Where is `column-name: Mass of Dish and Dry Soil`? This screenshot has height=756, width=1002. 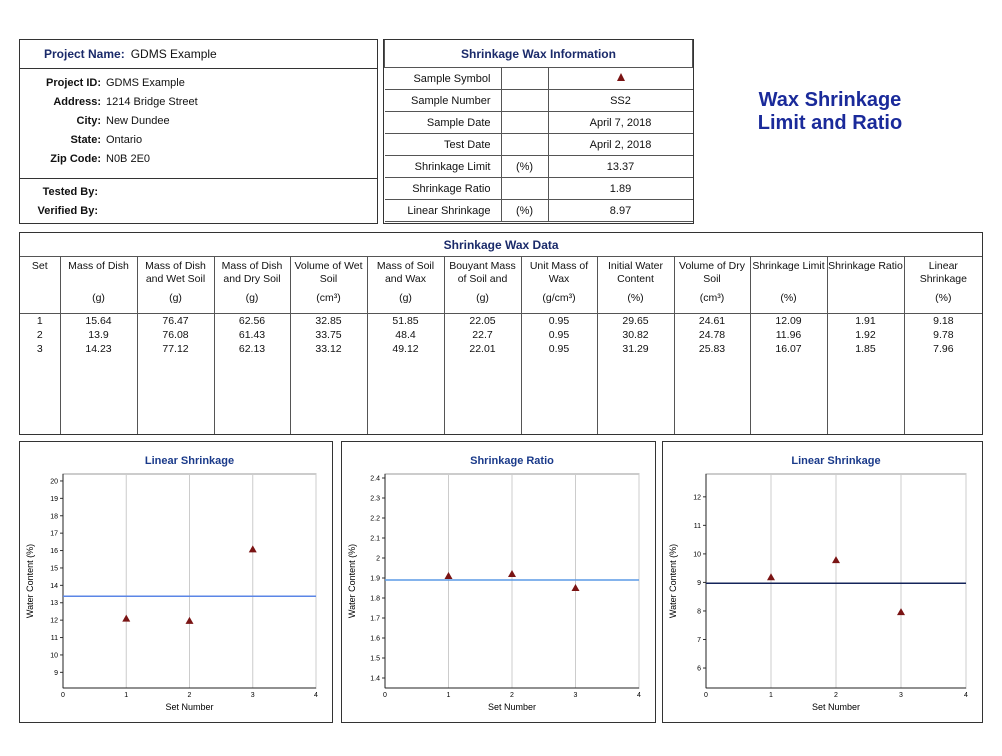
column-name: Mass of Dish and Dry Soil is located at coordinates (252, 272).